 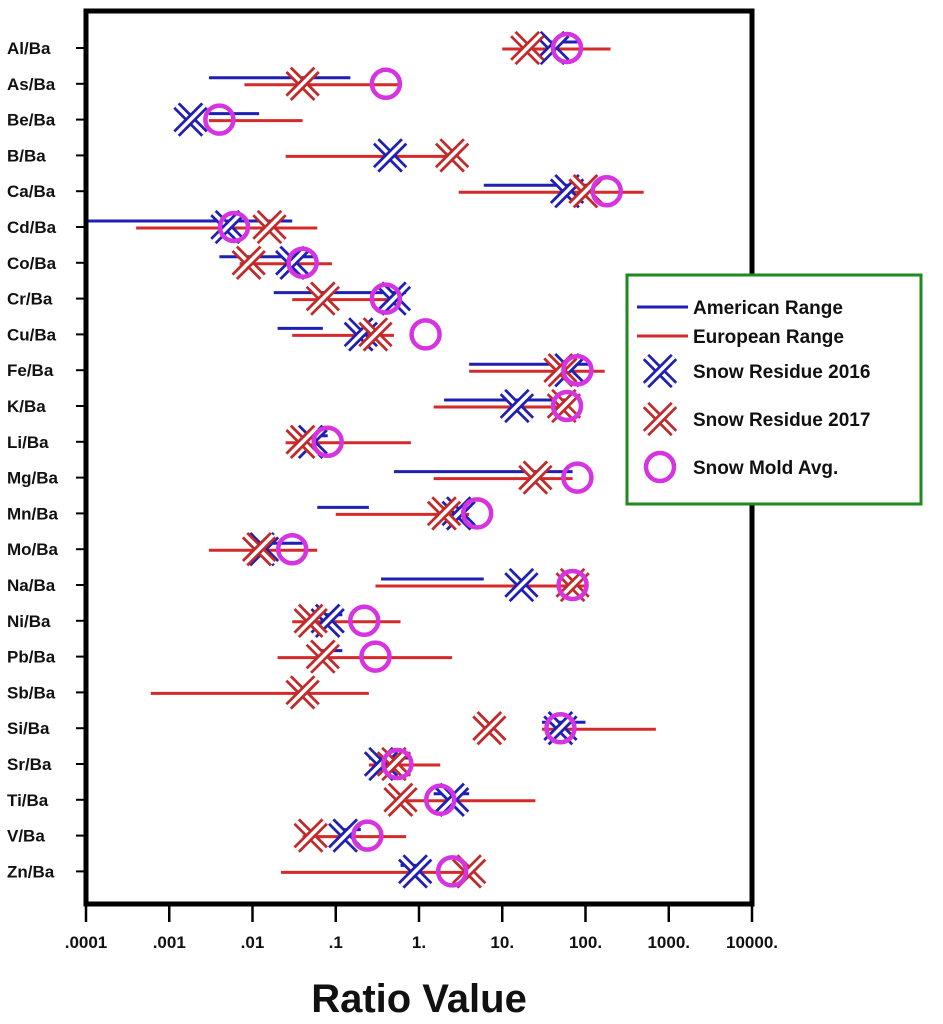 What do you see at coordinates (765, 468) in the screenshot?
I see `legend-label: Snow Mold Avg.` at bounding box center [765, 468].